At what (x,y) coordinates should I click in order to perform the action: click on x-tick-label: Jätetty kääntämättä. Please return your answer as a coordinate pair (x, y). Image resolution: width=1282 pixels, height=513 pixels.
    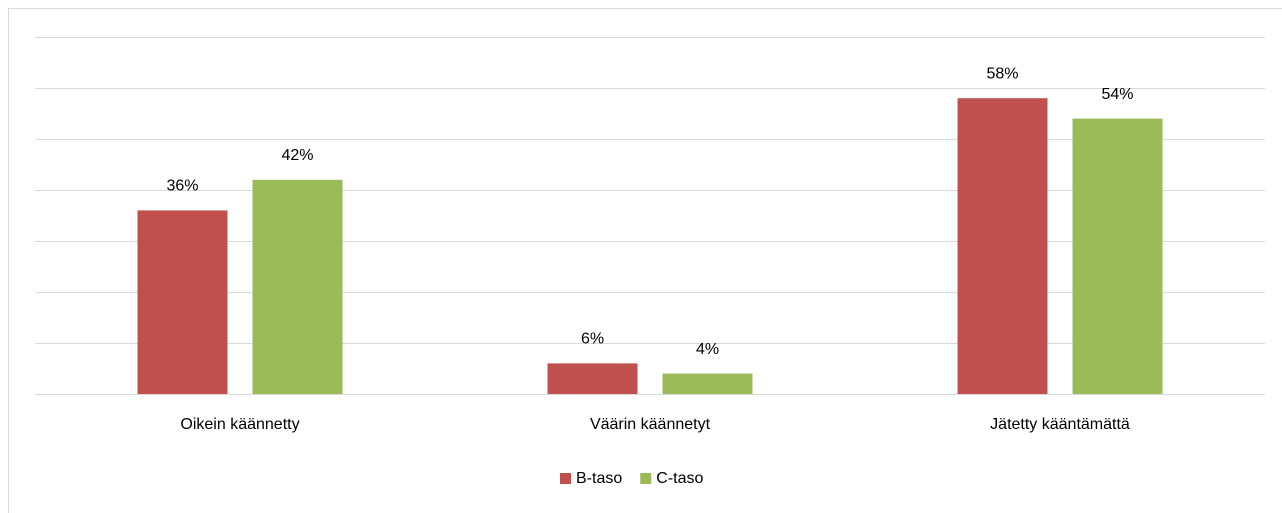
    Looking at the image, I should click on (1060, 424).